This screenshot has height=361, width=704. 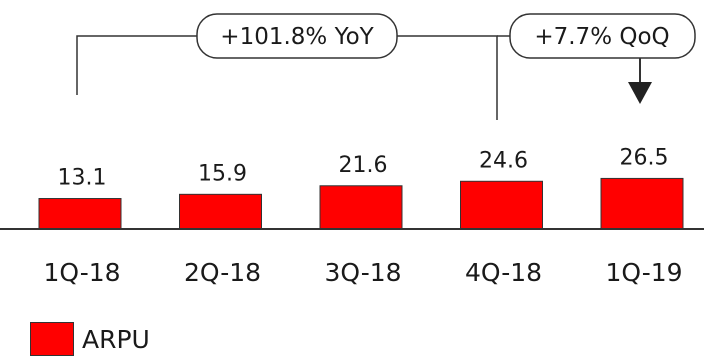 What do you see at coordinates (136, 65) in the screenshot?
I see `yoy-bracket-line` at bounding box center [136, 65].